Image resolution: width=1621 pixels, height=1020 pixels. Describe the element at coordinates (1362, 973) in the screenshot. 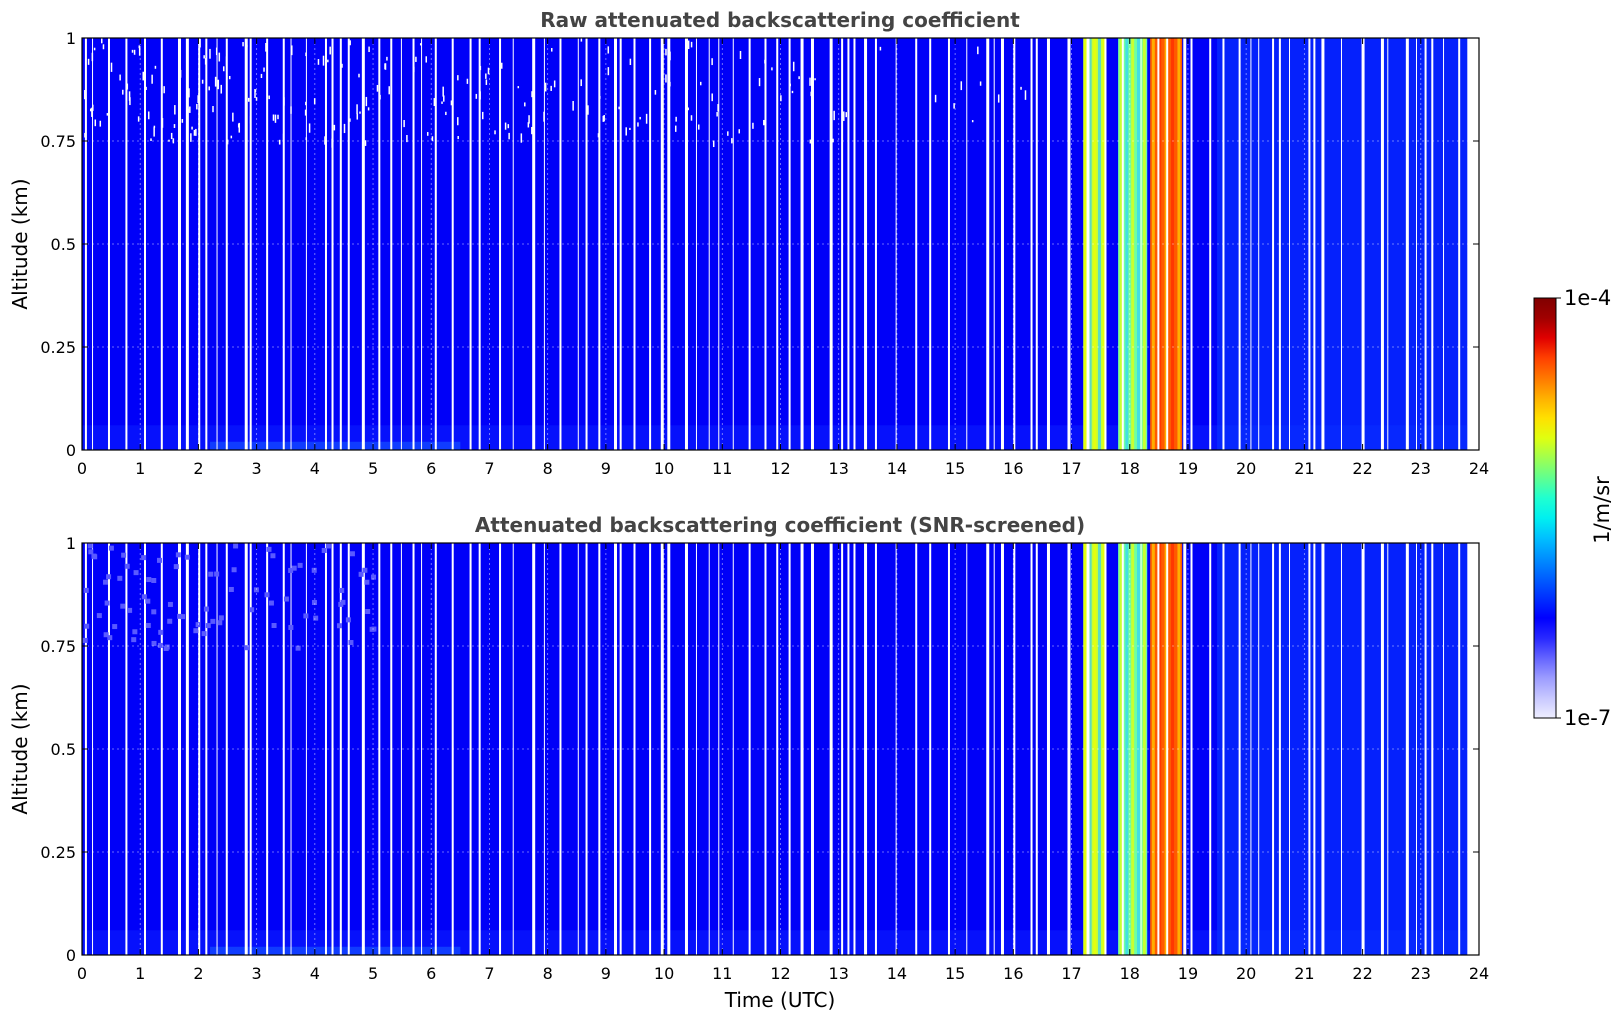

I see `x-tick-label: 22` at that location.